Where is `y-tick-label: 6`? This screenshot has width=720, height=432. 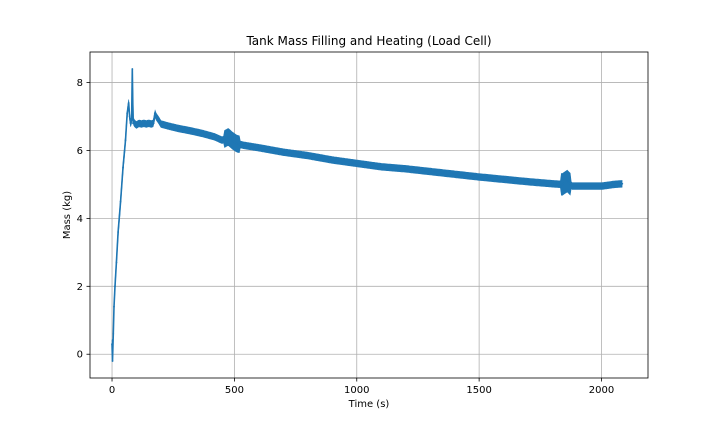 y-tick-label: 6 is located at coordinates (80, 151).